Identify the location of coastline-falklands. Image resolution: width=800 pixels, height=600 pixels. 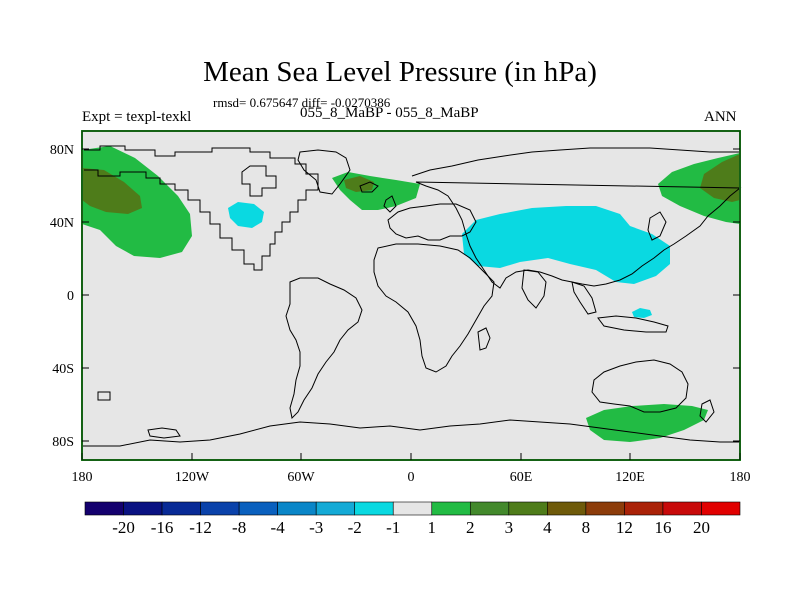
(104, 396).